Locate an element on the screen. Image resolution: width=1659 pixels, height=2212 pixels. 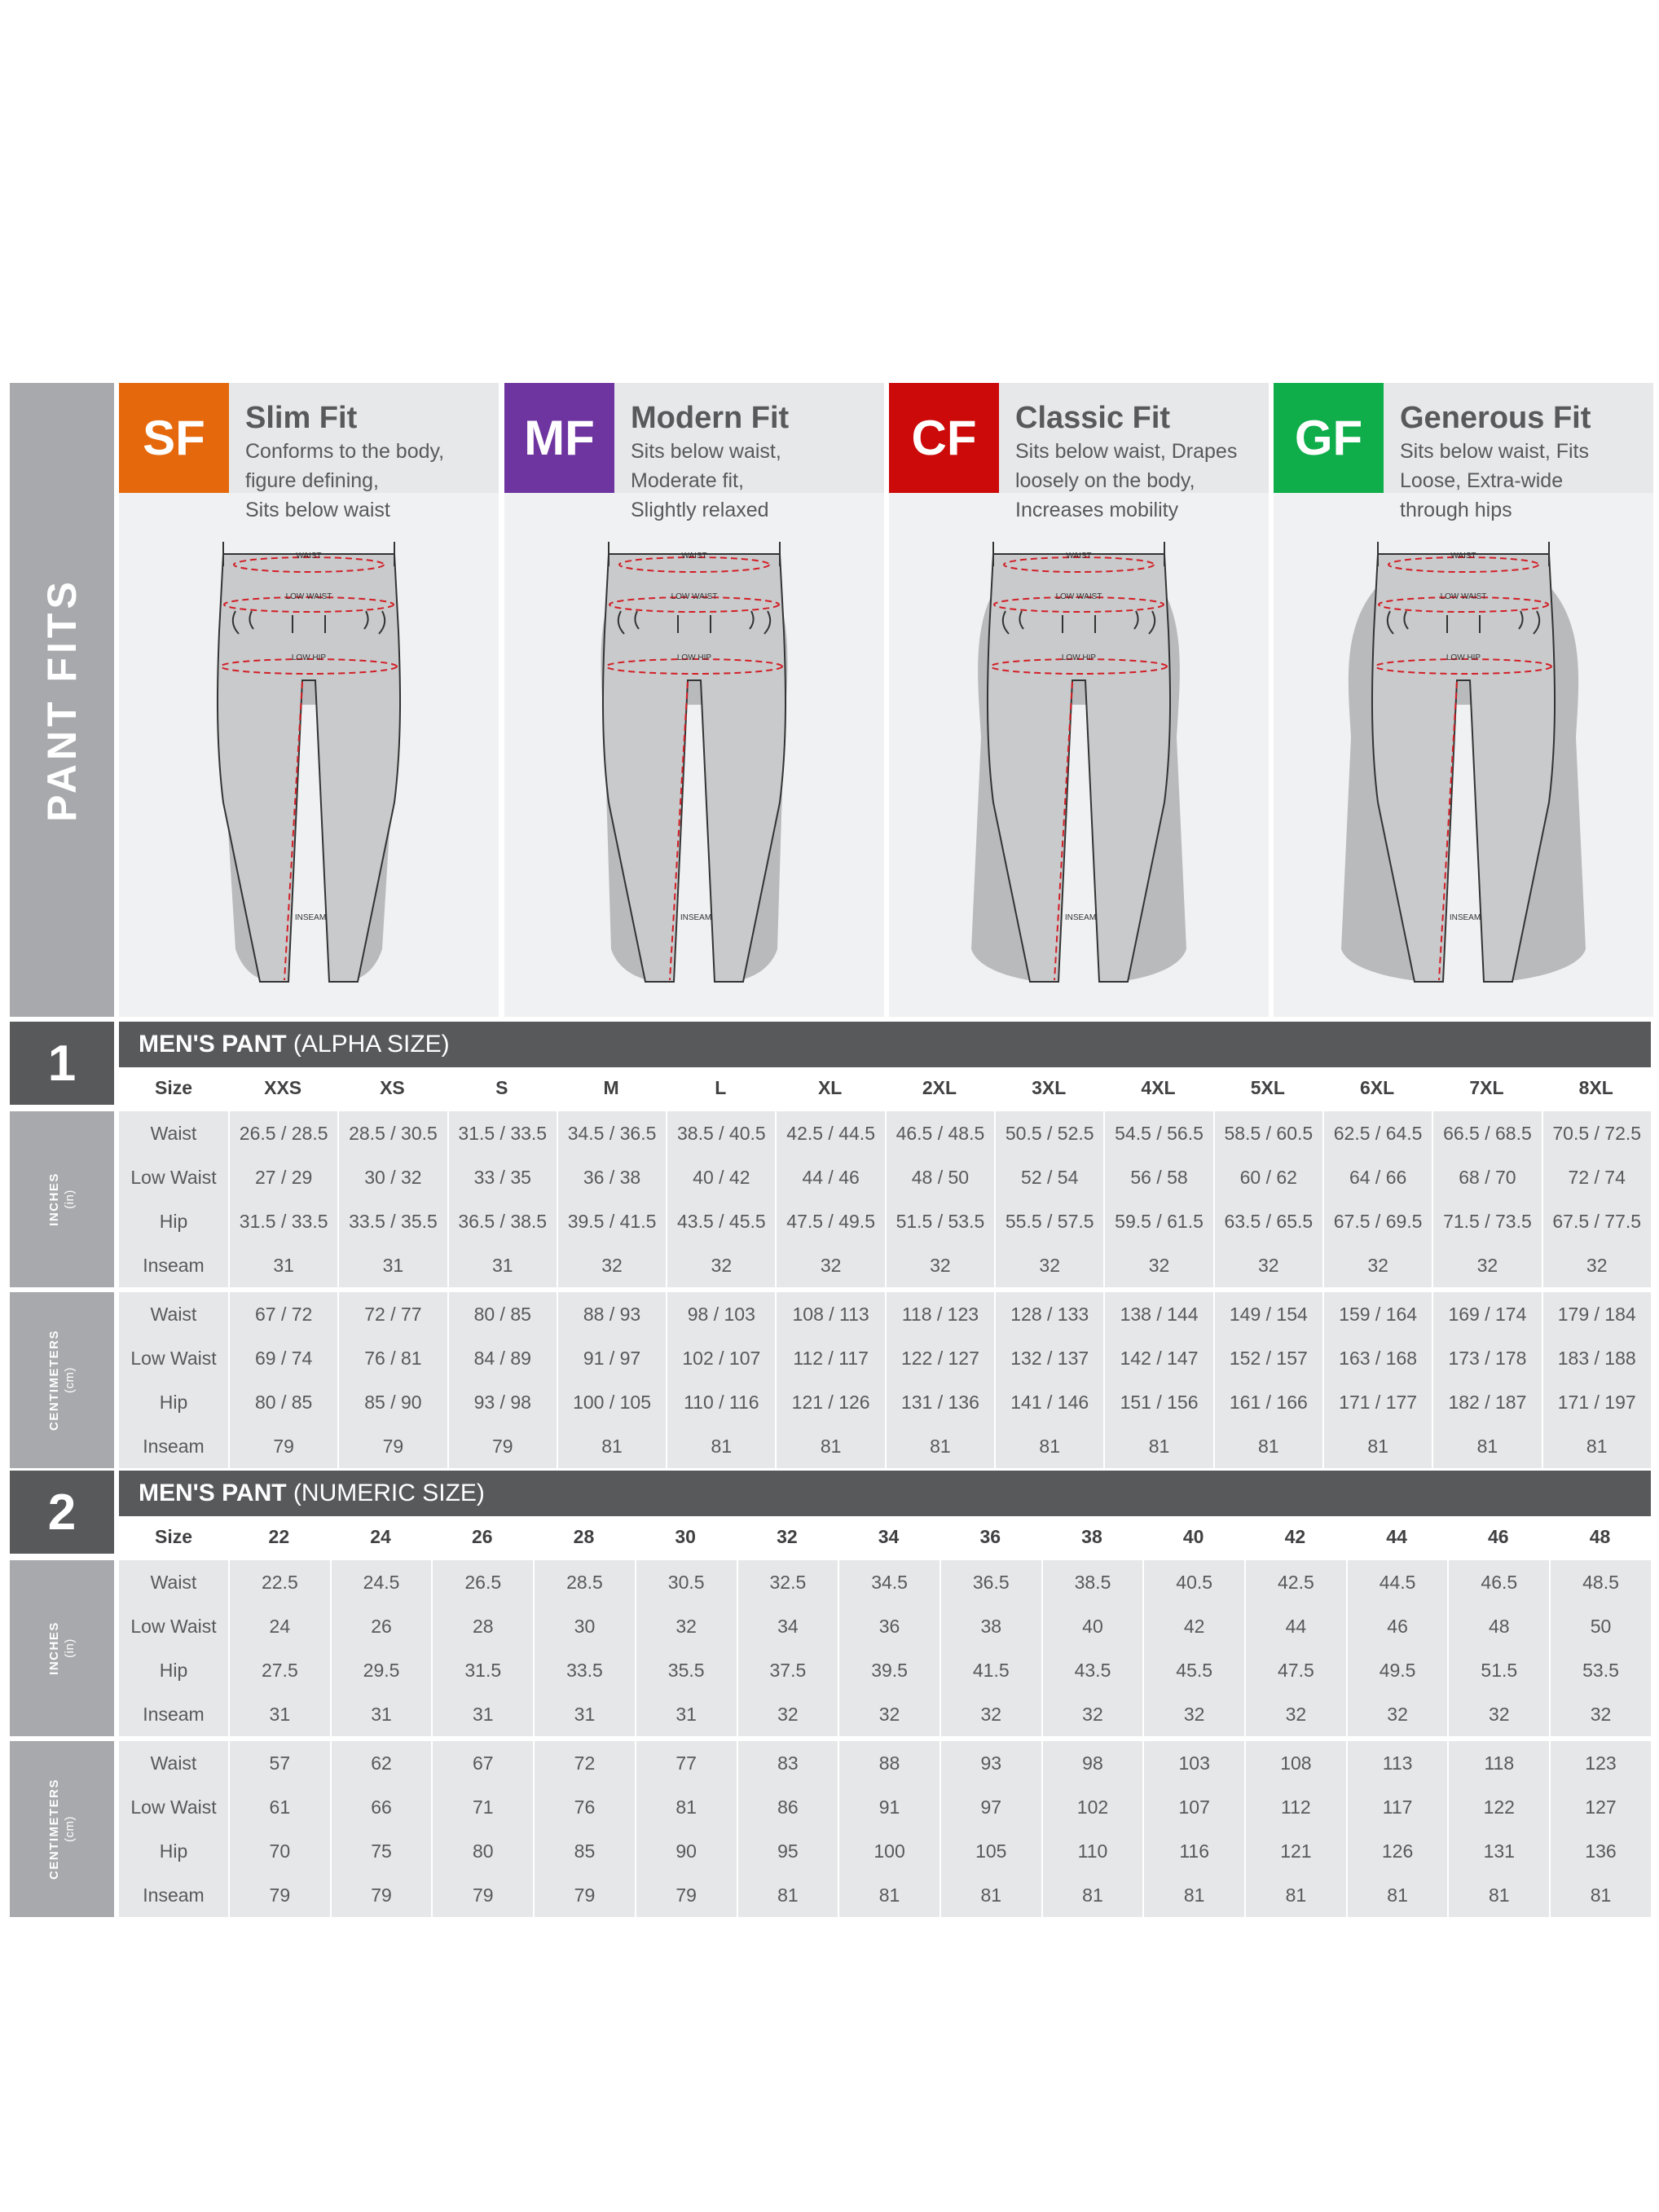
table-cell: 67.5 / 69.5 is located at coordinates (1377, 1221).